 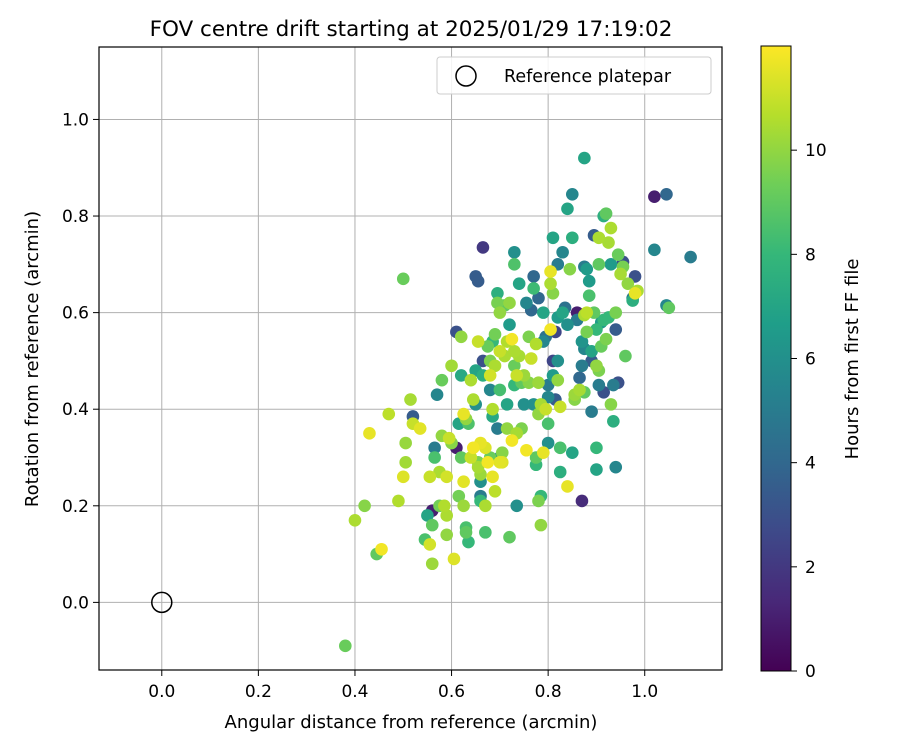 What do you see at coordinates (162, 602) in the screenshot?
I see `reference-platepar-marker` at bounding box center [162, 602].